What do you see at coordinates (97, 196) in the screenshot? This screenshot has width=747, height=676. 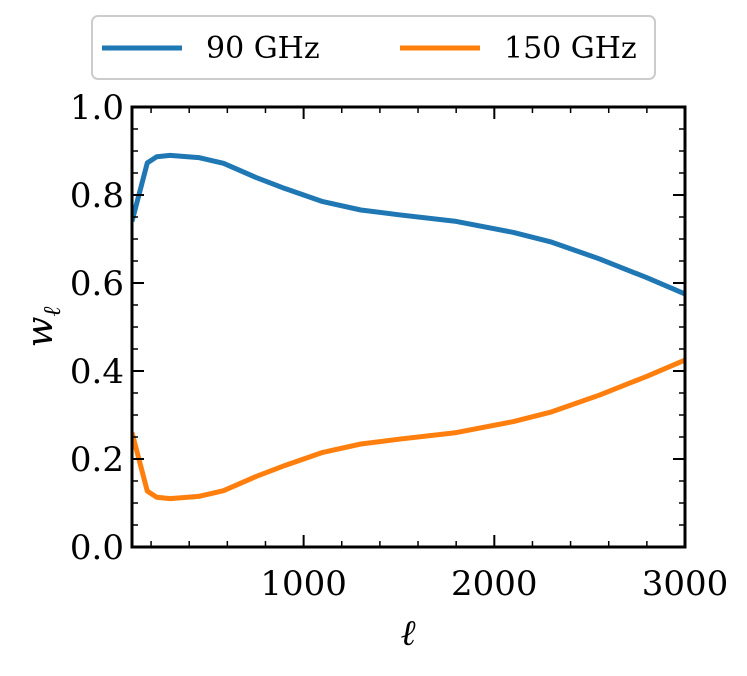 I see `y-tick-label: 0.8` at bounding box center [97, 196].